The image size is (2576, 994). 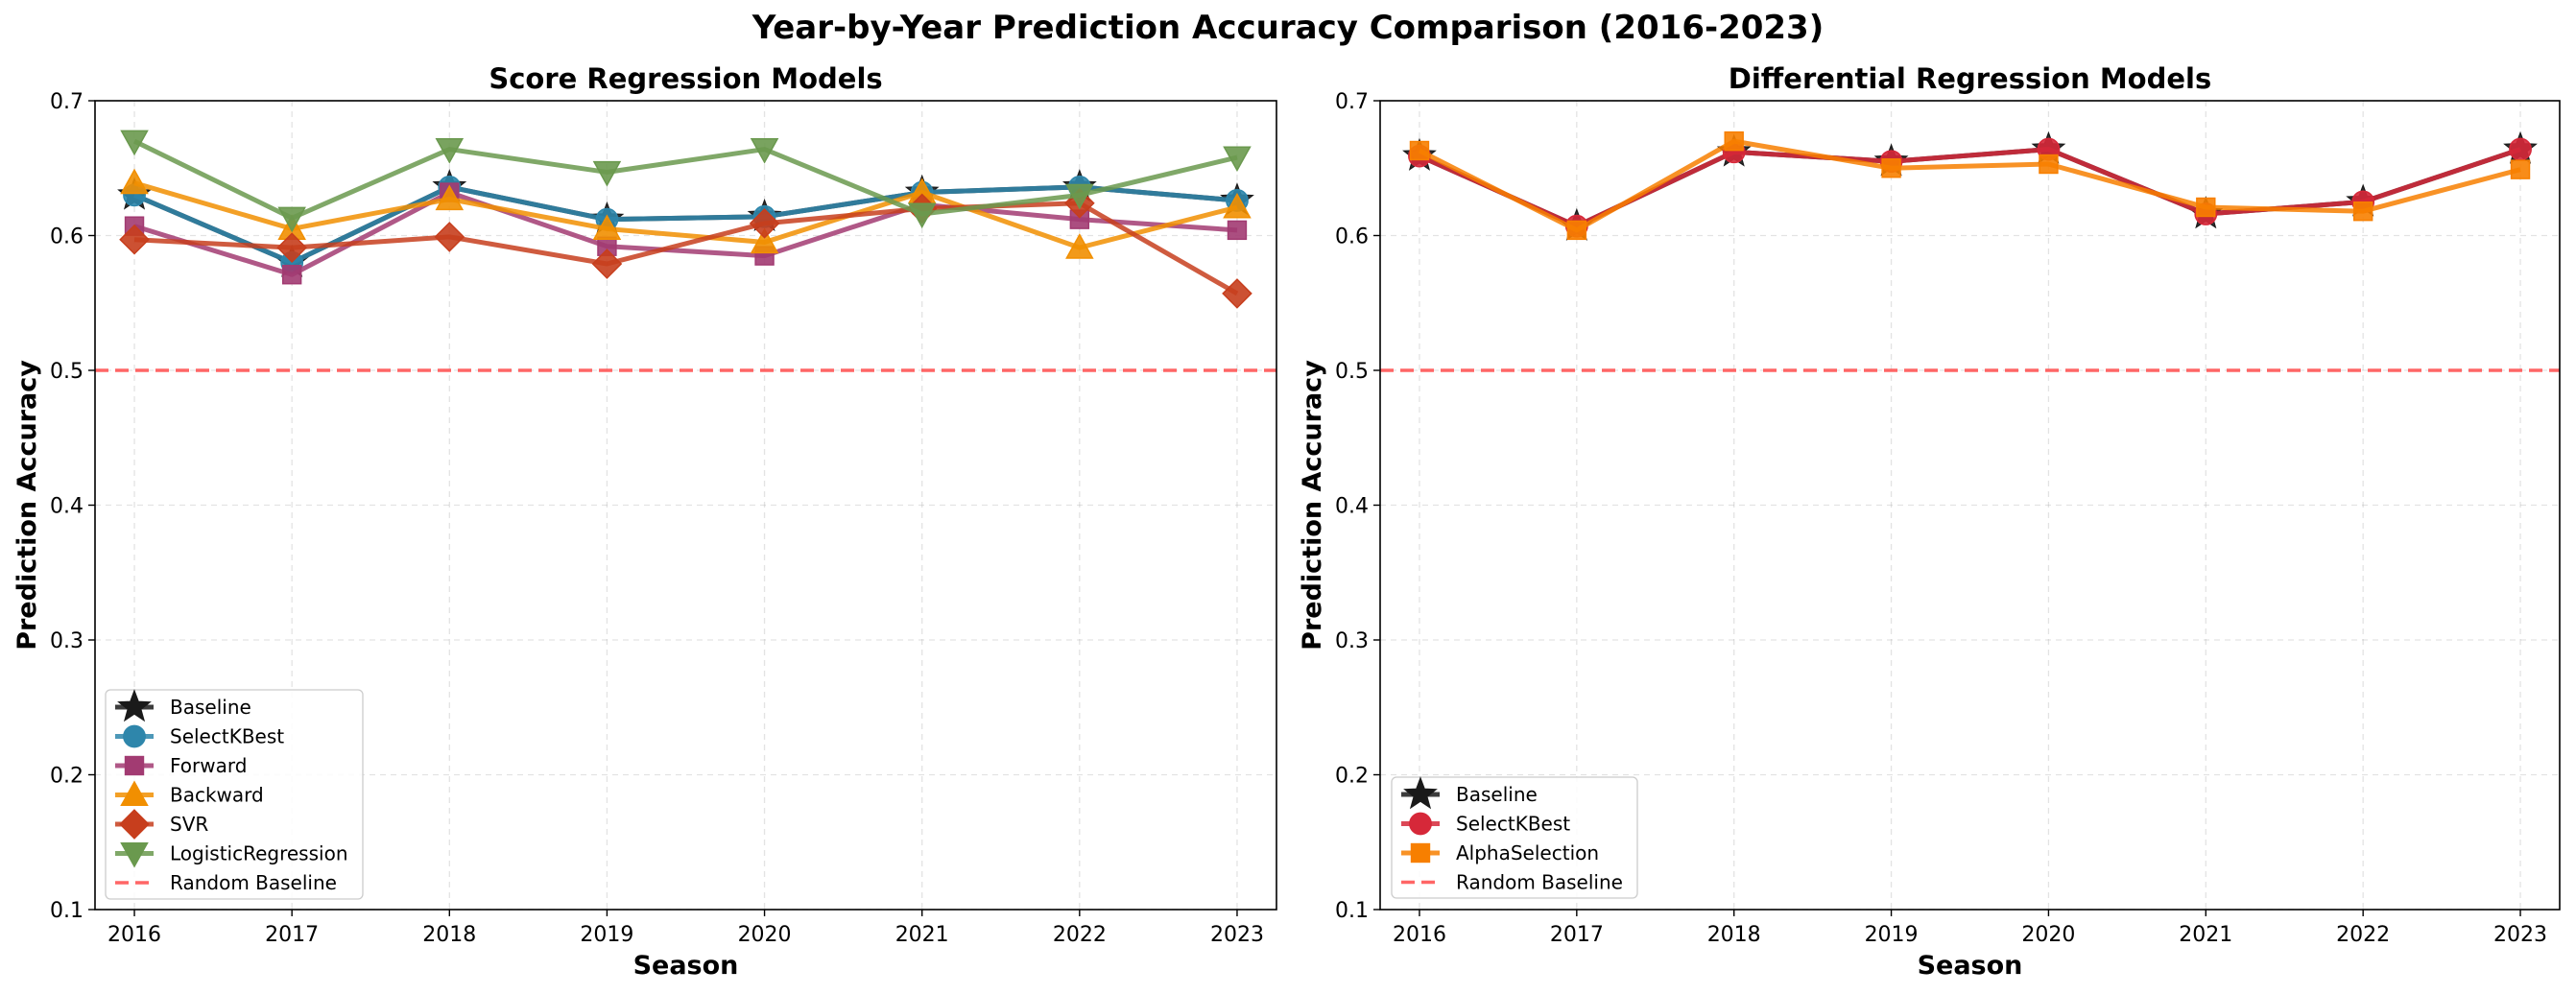 I want to click on legend-label: Forward, so click(x=208, y=765).